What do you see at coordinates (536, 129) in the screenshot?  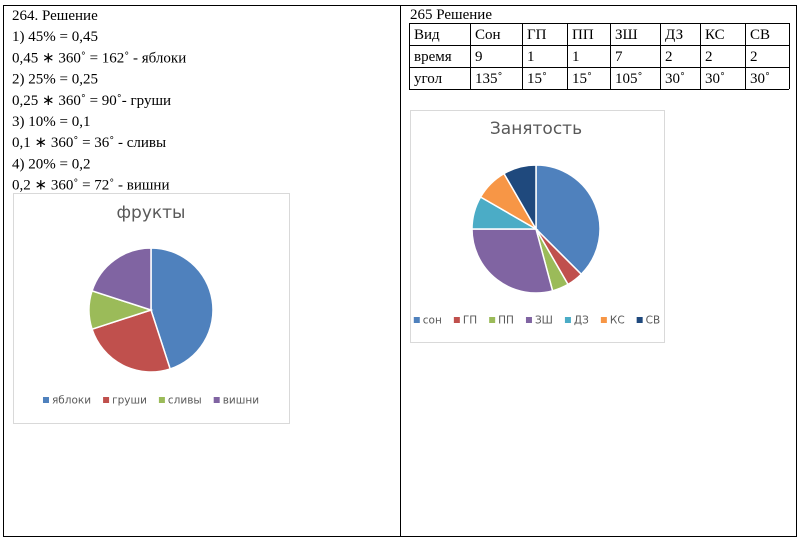 I see `chart-title: Занятость` at bounding box center [536, 129].